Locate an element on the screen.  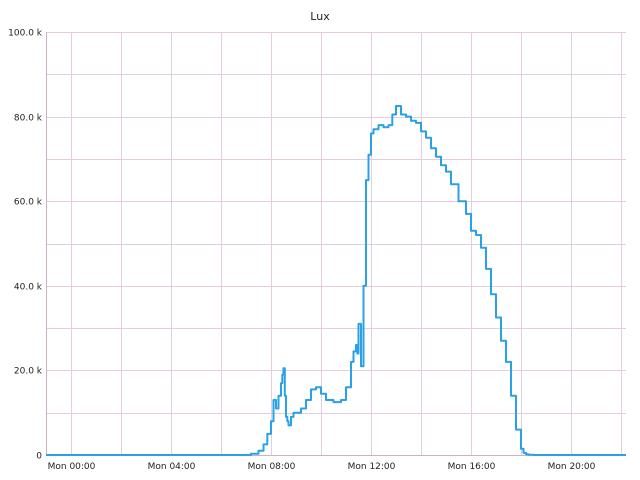
x-tick-label: Mon 04:00 is located at coordinates (172, 467).